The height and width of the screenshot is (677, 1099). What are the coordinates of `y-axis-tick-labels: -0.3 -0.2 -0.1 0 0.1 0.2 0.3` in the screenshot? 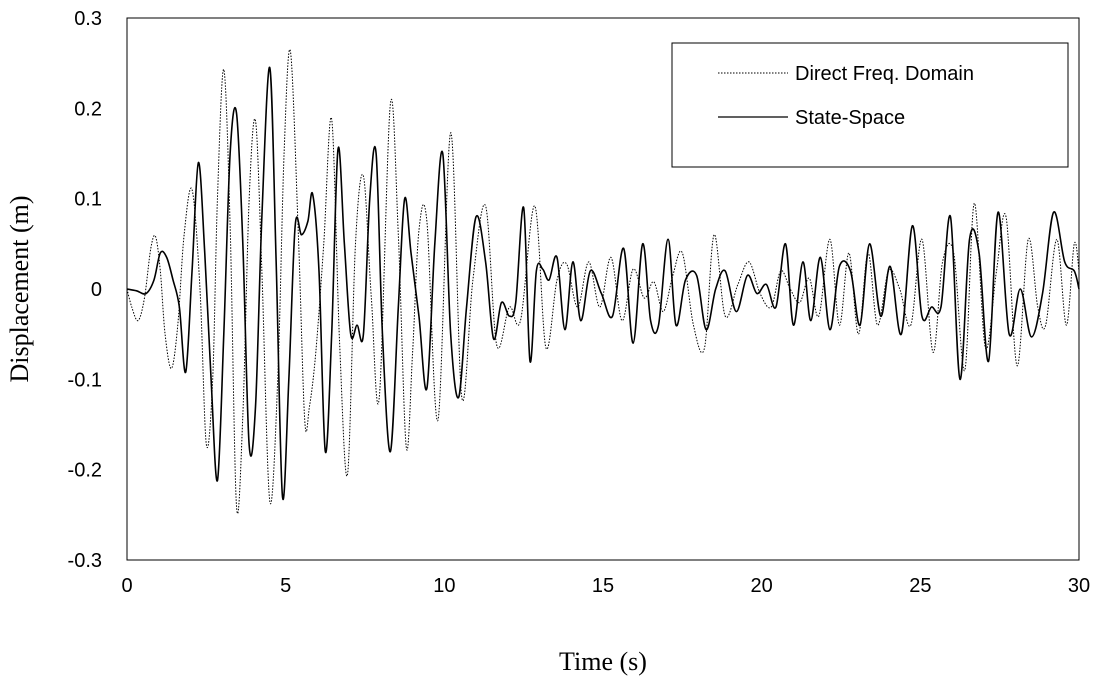 It's located at (85, 290).